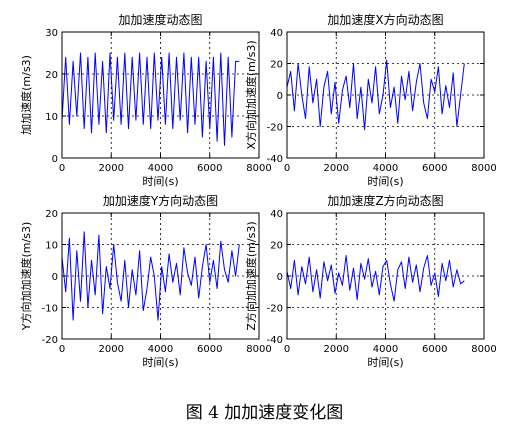 Image resolution: width=529 pixels, height=438 pixels. I want to click on y-axis-label: Z方向加加速度(m/s3), so click(251, 275).